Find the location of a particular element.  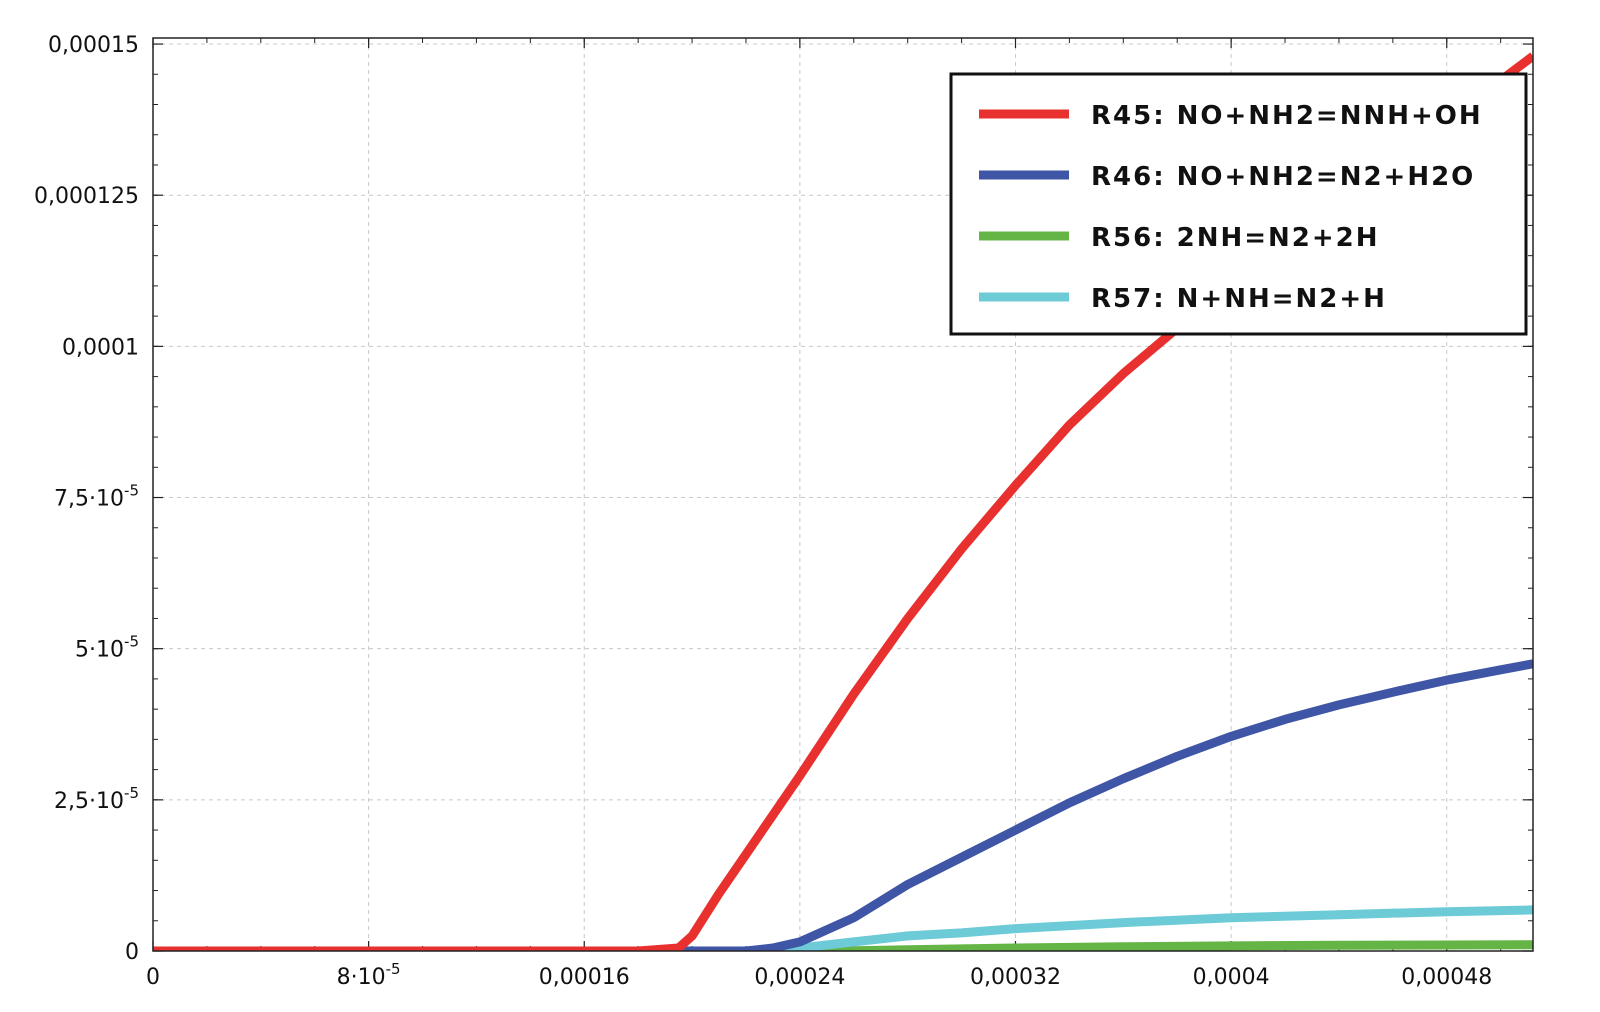

y-tick-label: 7,5·10⁻⁵ is located at coordinates (96, 497).